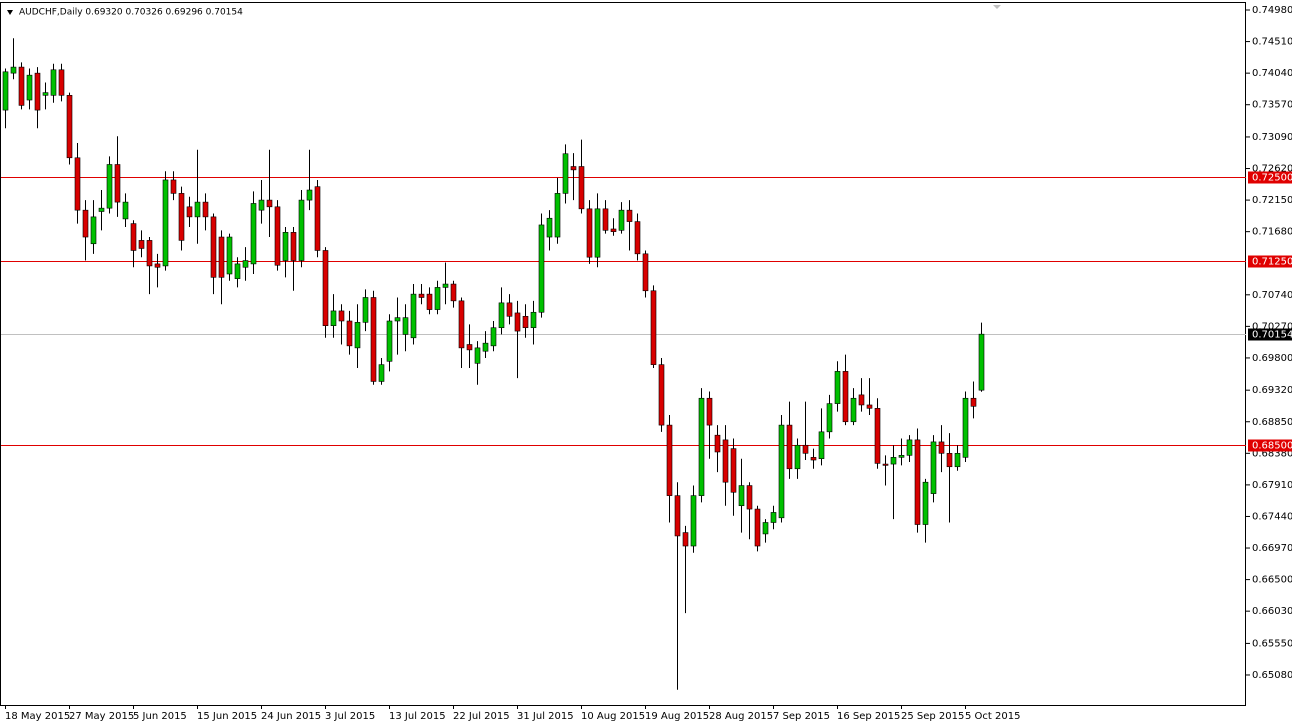  Describe the element at coordinates (350, 716) in the screenshot. I see `x-tick-label: 3 Jul 2015` at that location.